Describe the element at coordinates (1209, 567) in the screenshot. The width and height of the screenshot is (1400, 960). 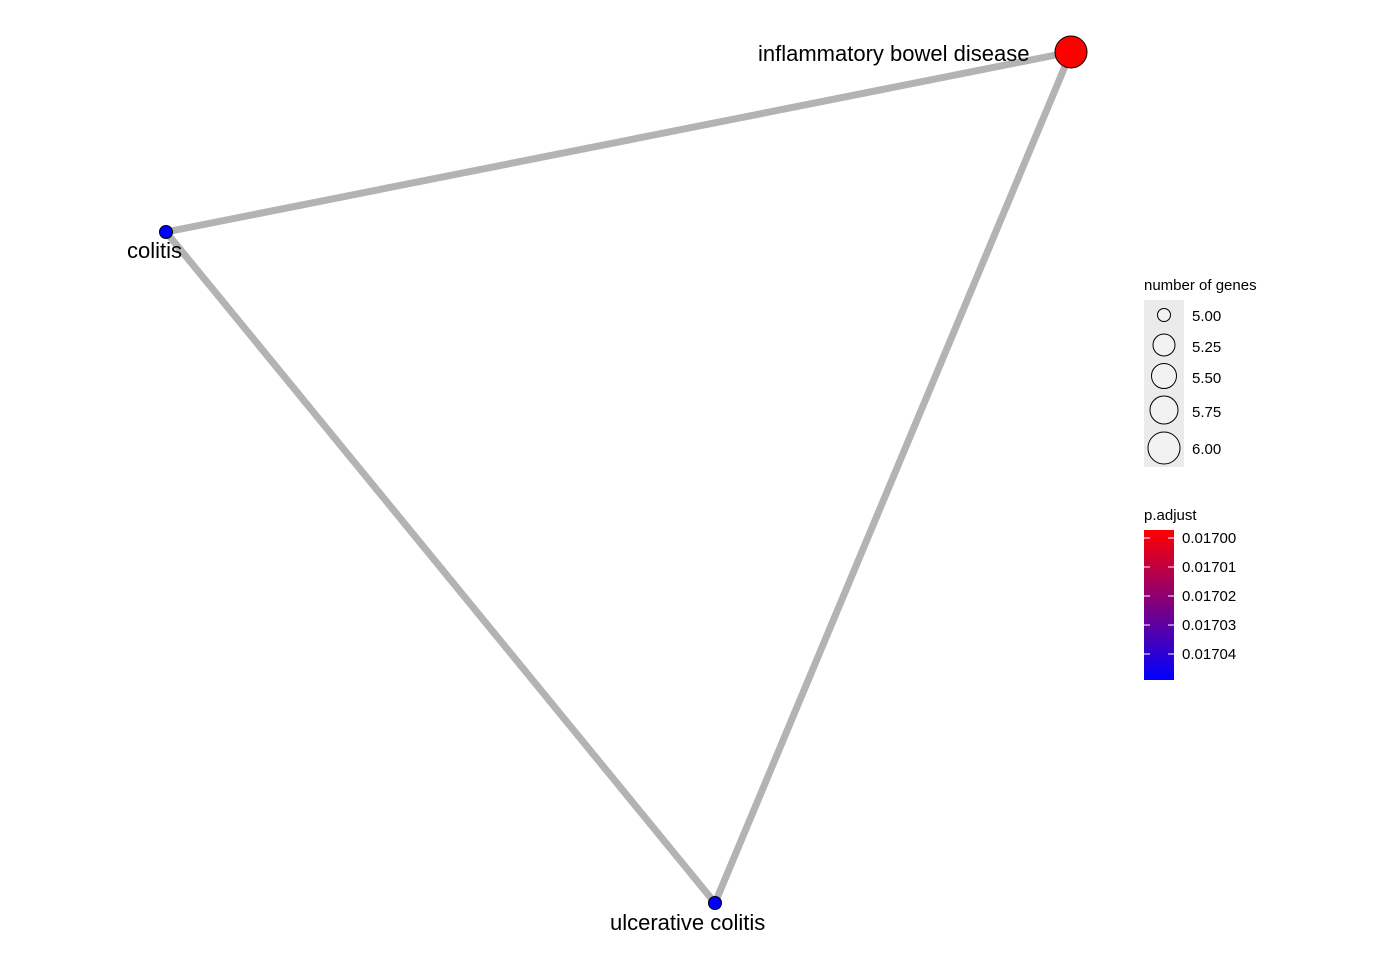
I see `color-legend-label-1: 0.01701` at that location.